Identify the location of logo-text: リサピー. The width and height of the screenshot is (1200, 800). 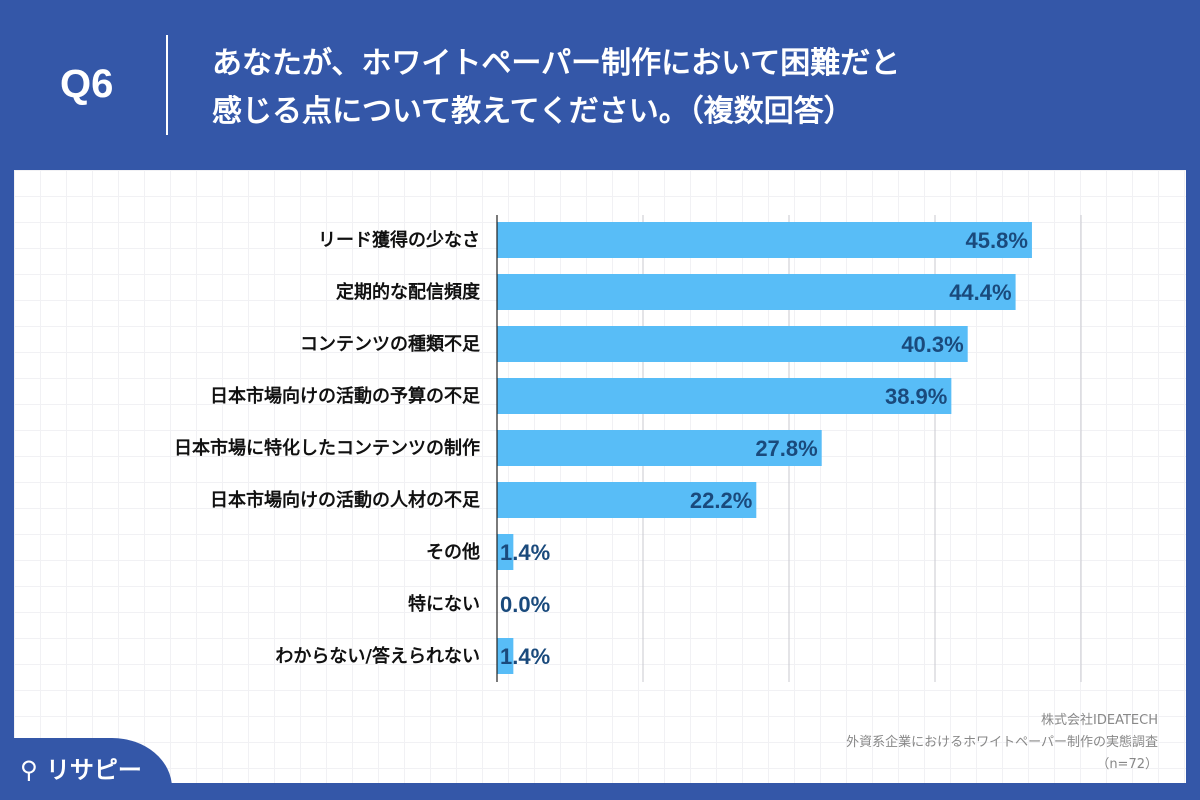
(93, 770).